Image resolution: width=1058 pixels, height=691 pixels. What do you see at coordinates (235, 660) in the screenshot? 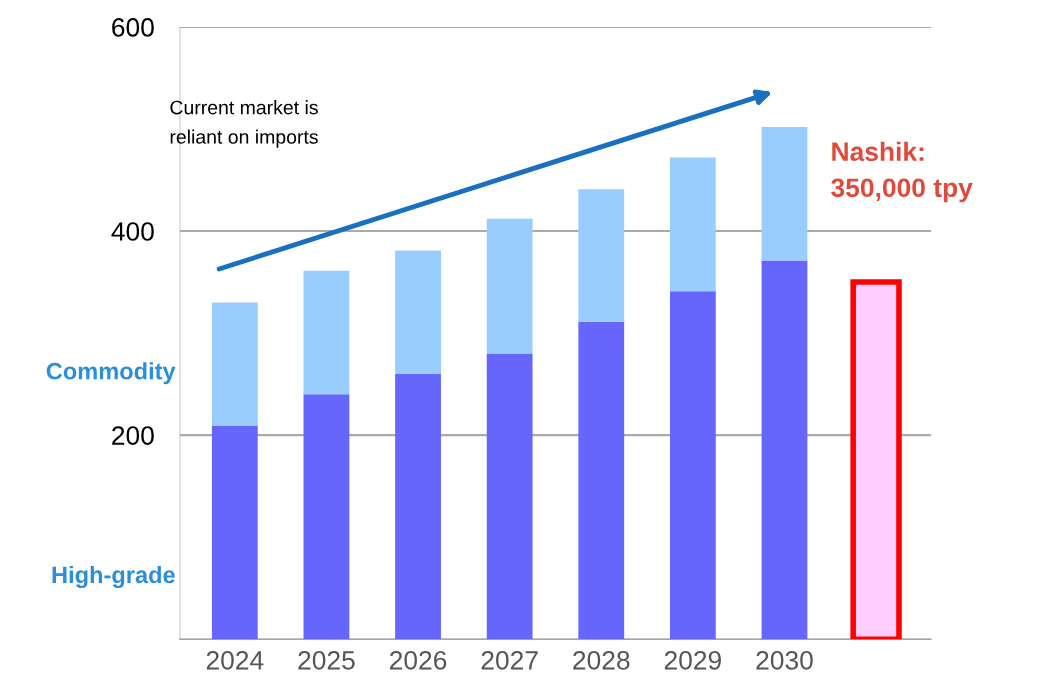
I see `x-tick-label: 2024` at bounding box center [235, 660].